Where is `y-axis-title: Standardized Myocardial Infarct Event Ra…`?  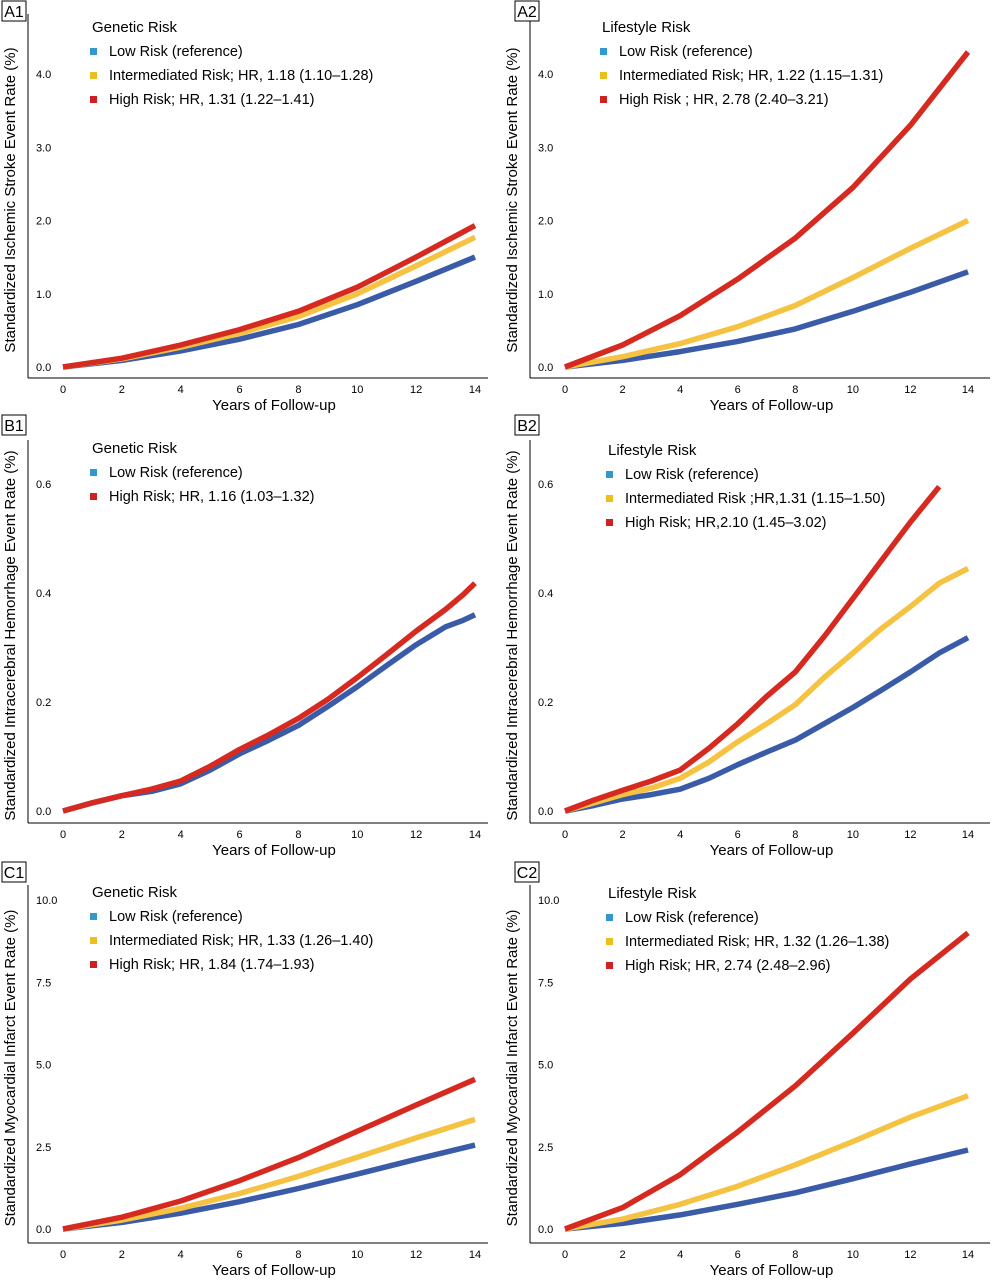 y-axis-title: Standardized Myocardial Infarct Event Ra… is located at coordinates (512, 1068).